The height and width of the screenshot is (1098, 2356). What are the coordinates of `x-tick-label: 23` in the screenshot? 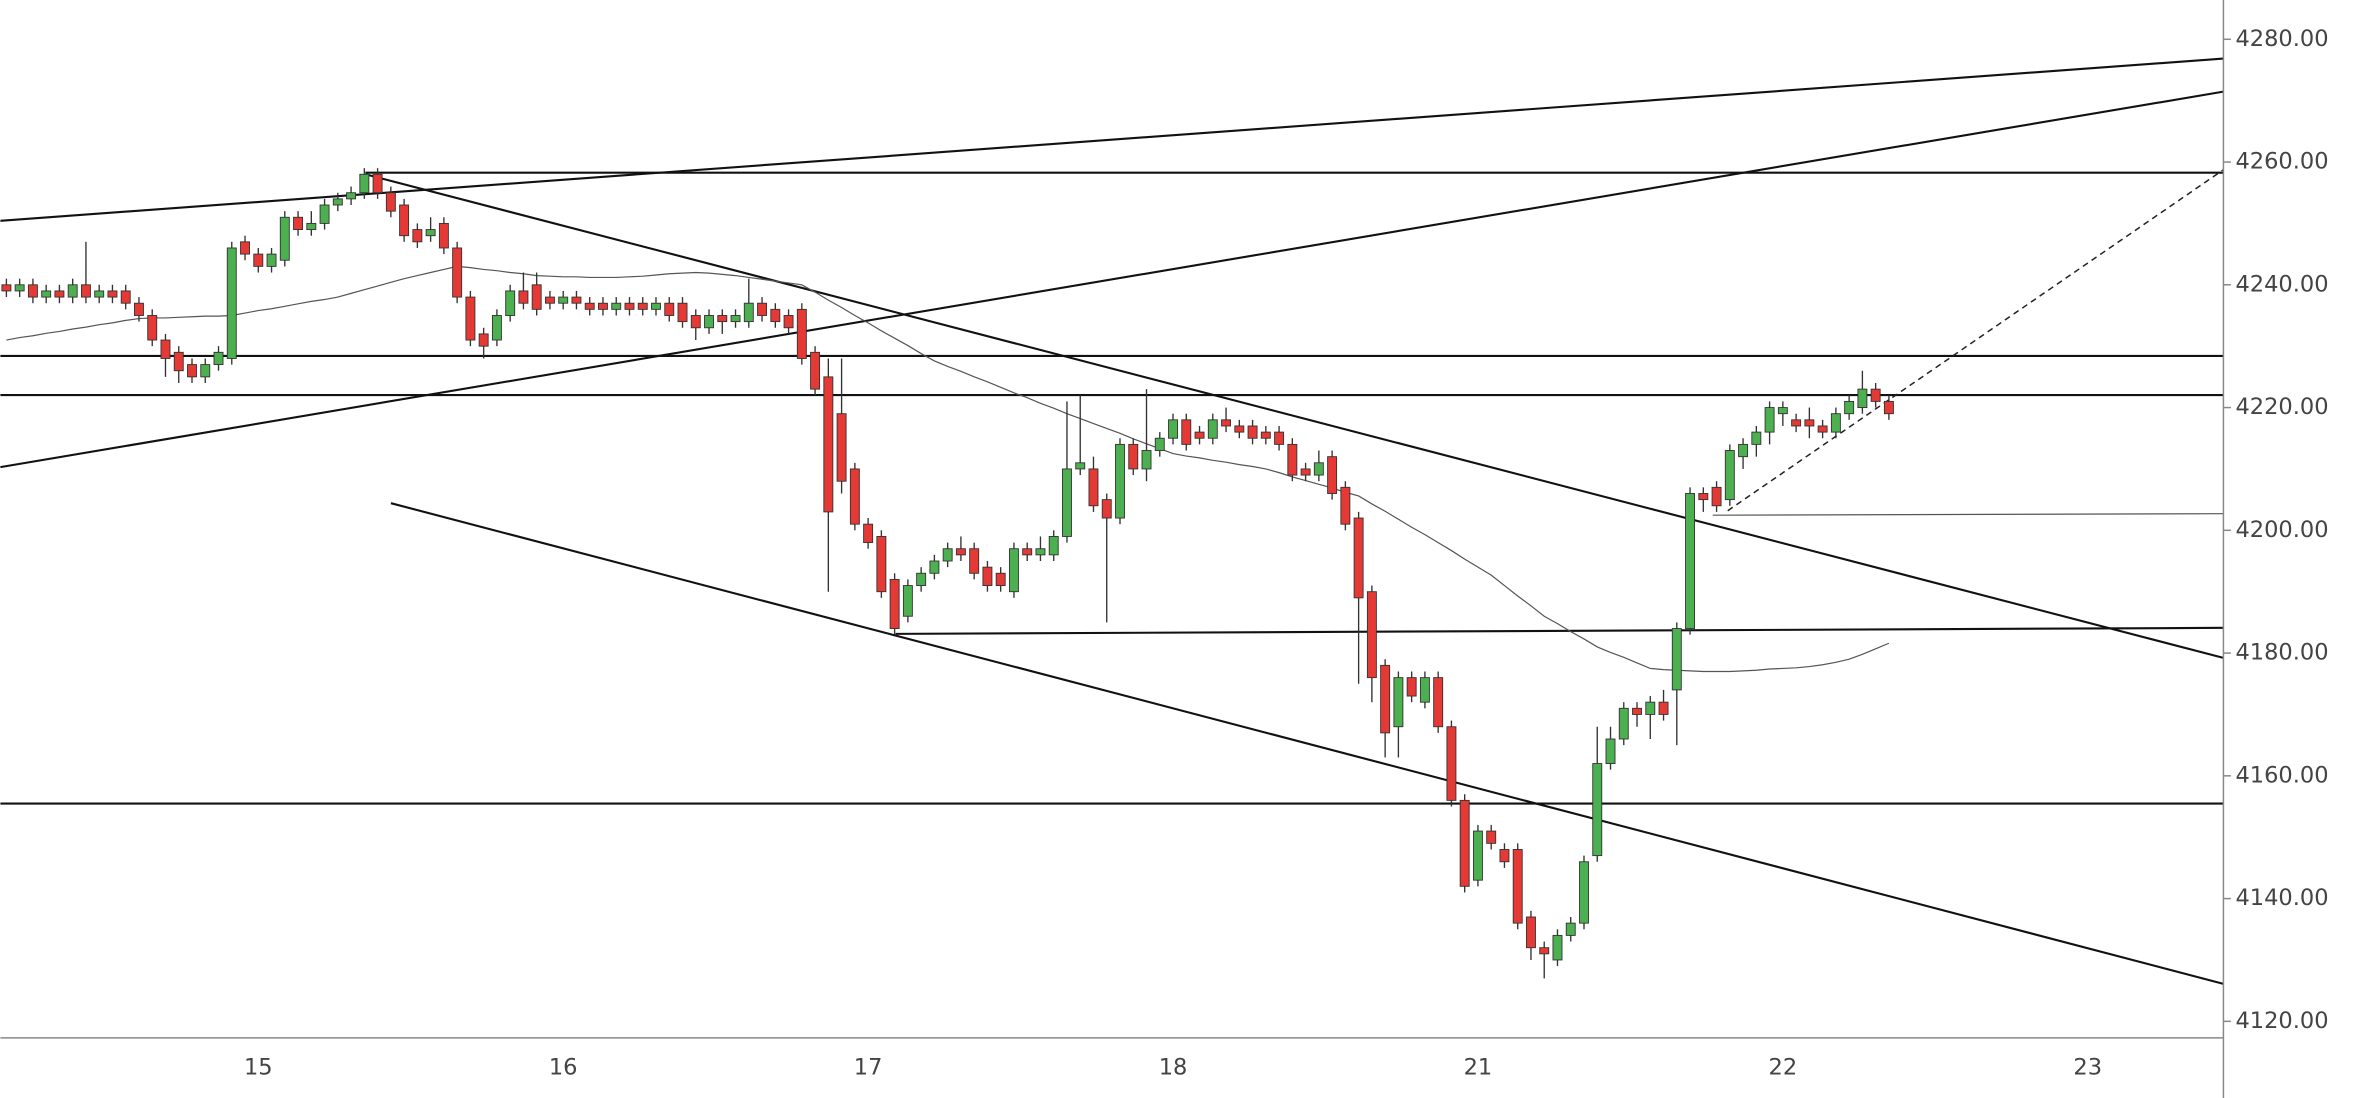 It's located at (2087, 1067).